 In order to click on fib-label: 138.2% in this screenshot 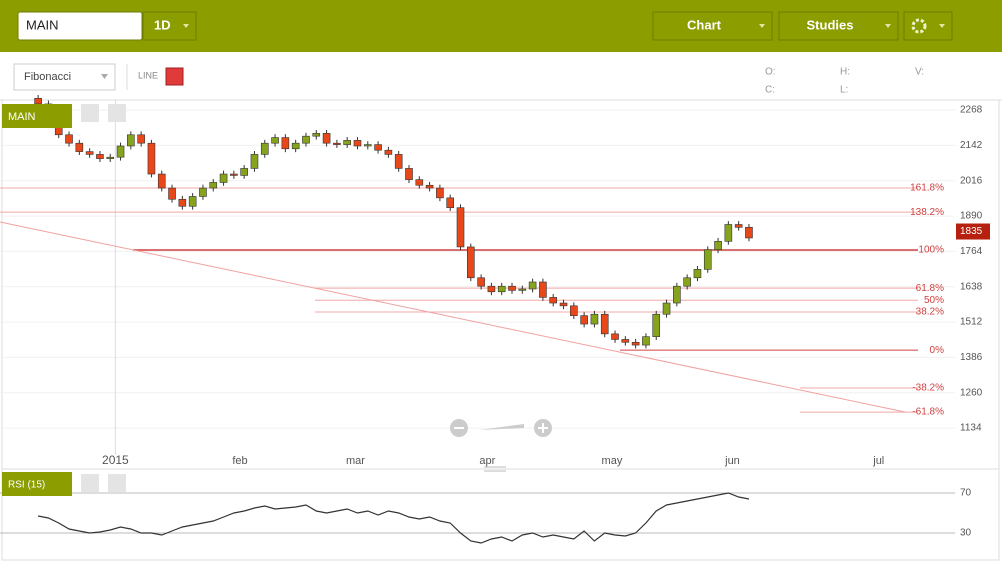, I will do `click(927, 212)`.